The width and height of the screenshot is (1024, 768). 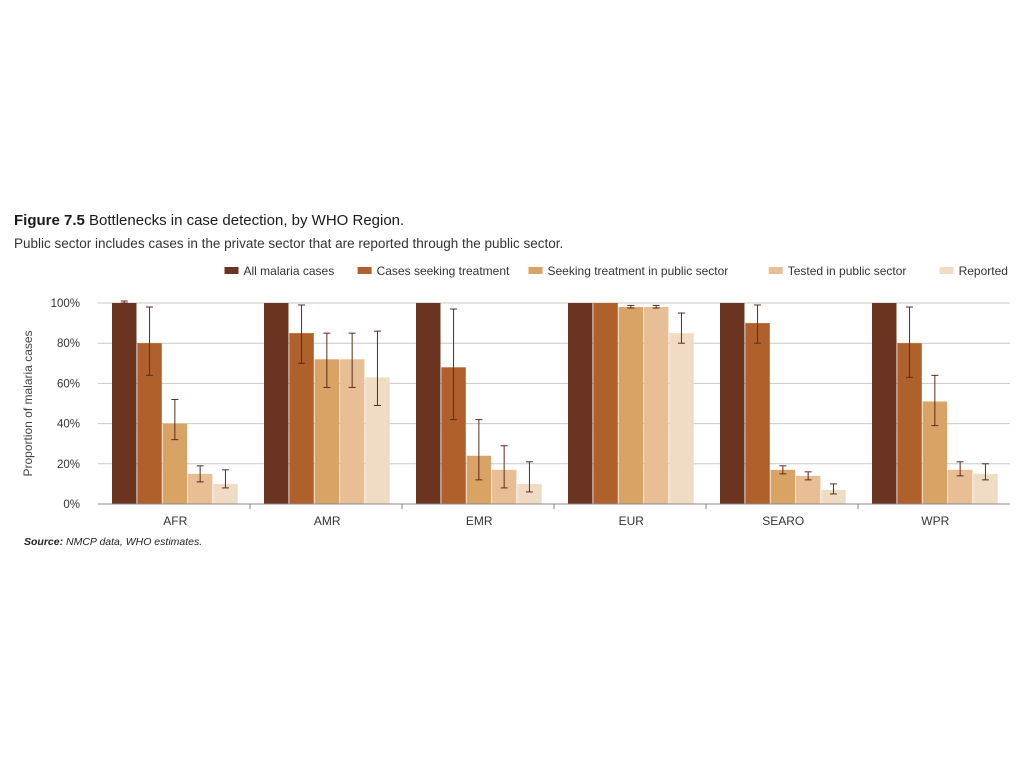 I want to click on y-tick-label: 100%, so click(x=65, y=304).